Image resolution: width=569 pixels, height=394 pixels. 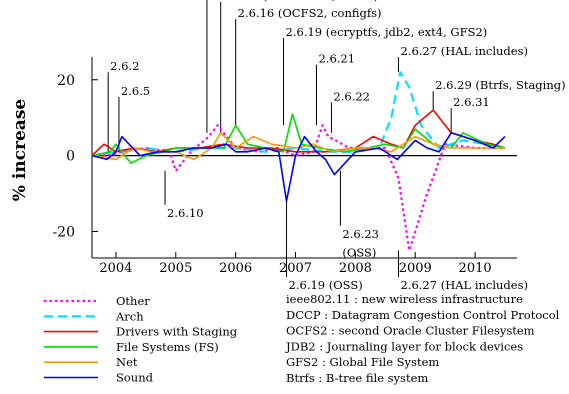 What do you see at coordinates (475, 268) in the screenshot?
I see `x-tick-label: 2010` at bounding box center [475, 268].